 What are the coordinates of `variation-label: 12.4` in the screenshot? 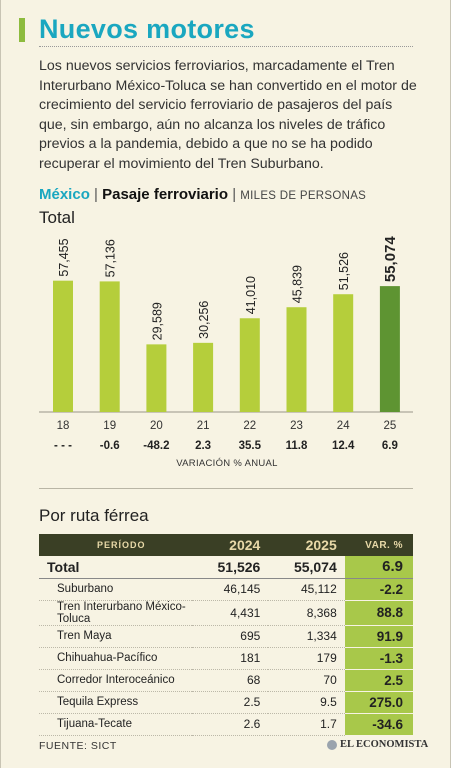 It's located at (343, 446).